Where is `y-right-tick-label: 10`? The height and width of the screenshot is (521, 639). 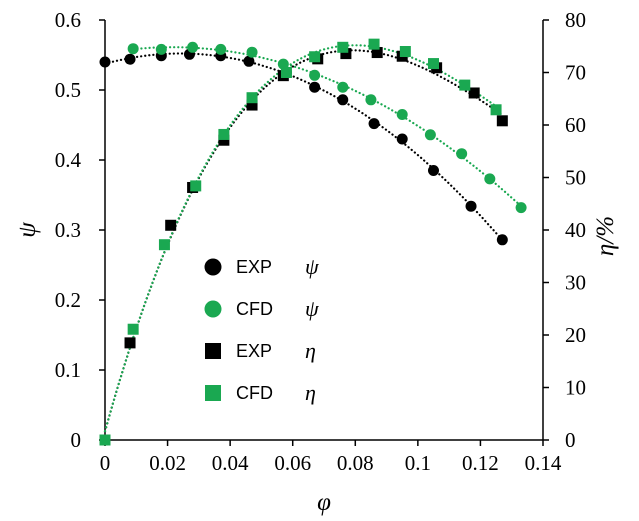
y-right-tick-label: 10 is located at coordinates (575, 388).